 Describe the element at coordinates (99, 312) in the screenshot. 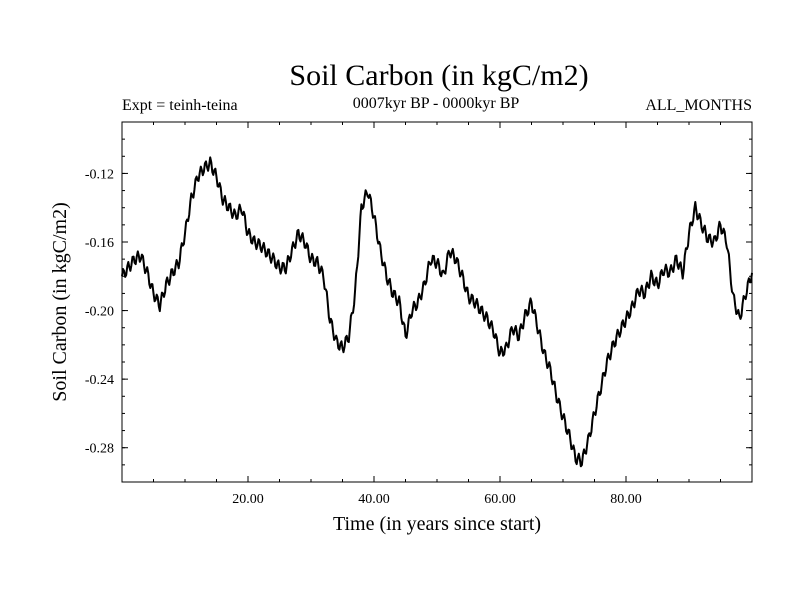

I see `y-tick-label: -0.20` at that location.